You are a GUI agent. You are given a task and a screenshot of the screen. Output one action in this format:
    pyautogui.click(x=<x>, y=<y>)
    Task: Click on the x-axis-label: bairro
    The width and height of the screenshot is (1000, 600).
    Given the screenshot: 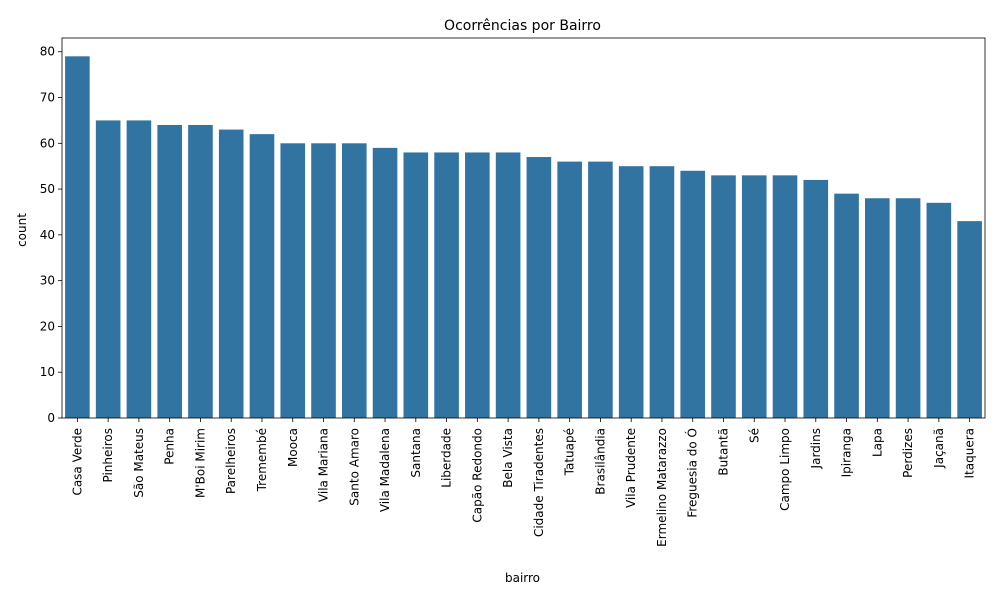 What is the action you would take?
    pyautogui.click(x=522, y=578)
    